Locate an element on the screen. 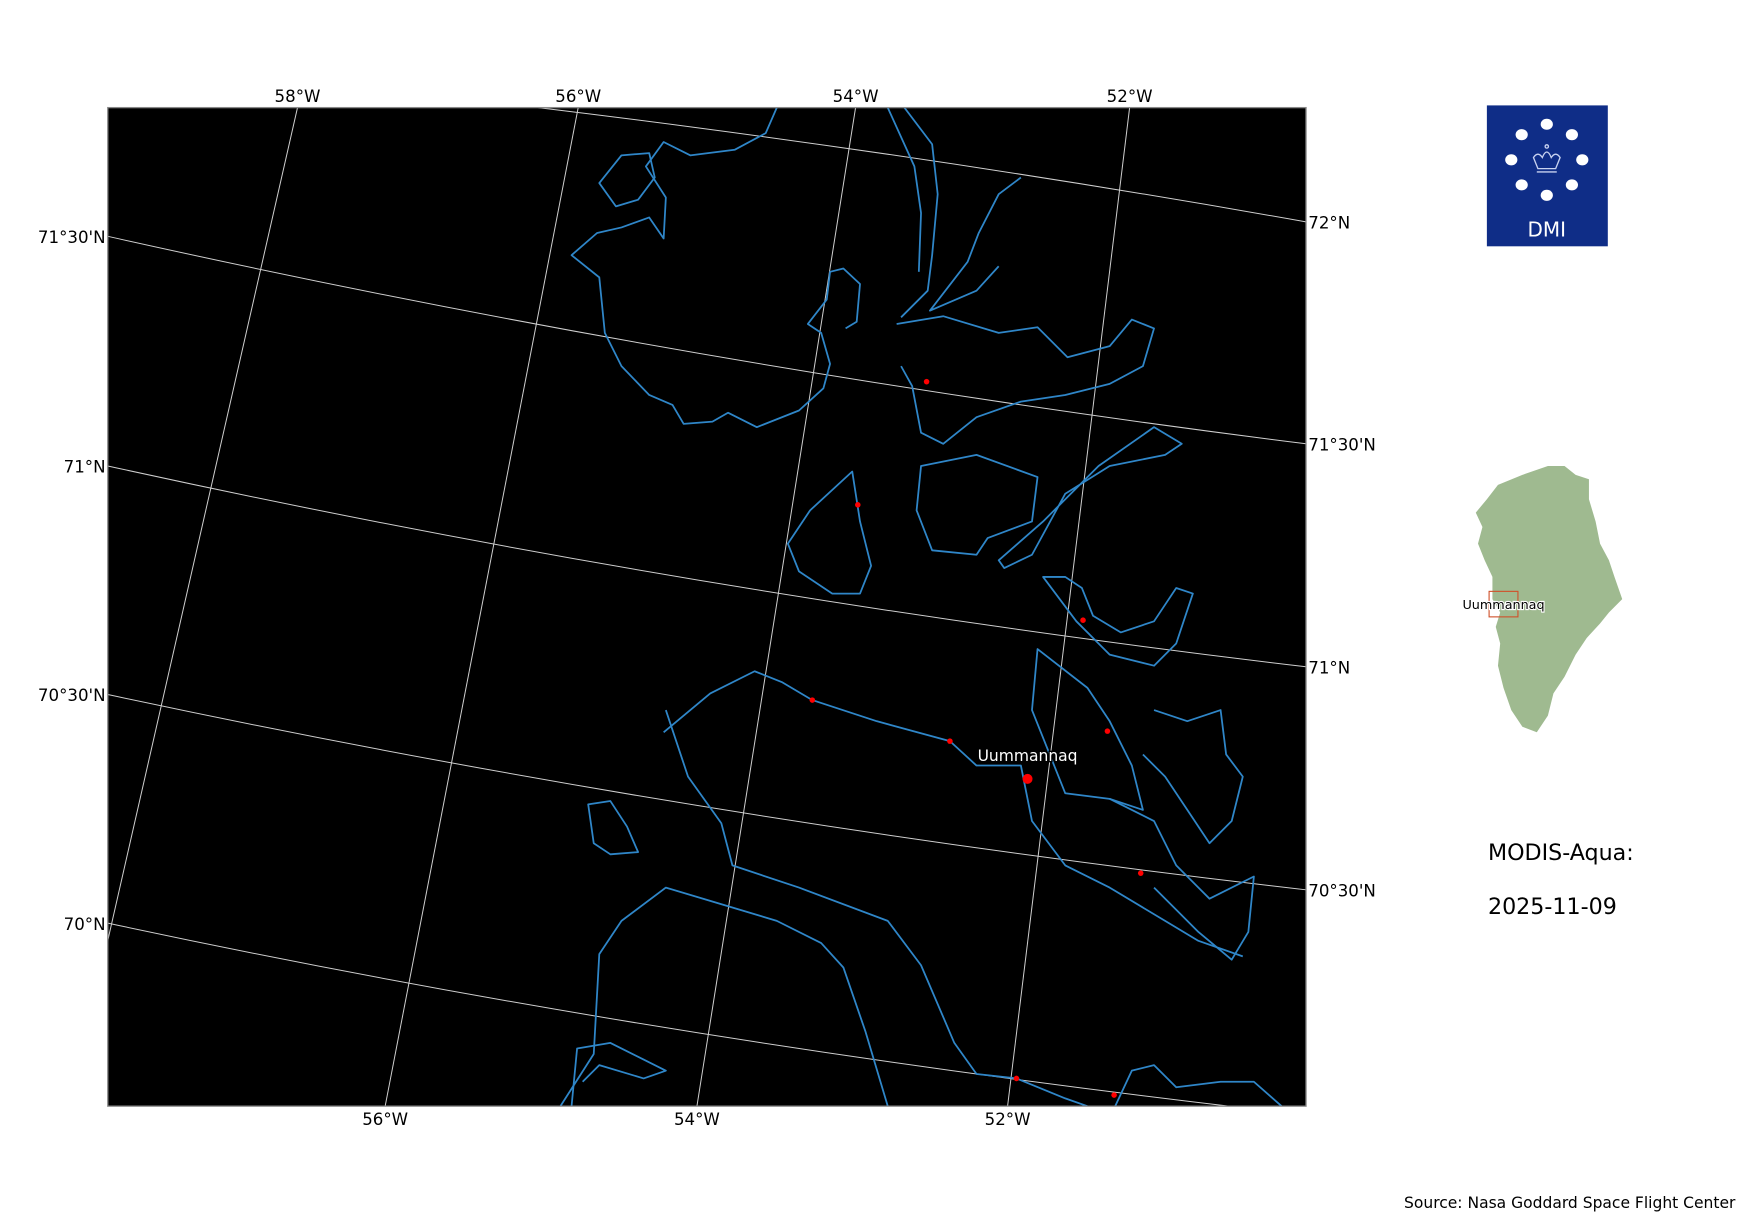 This screenshot has height=1216, width=1740. greenland-inset-map: Uummannaq is located at coordinates (1542, 599).